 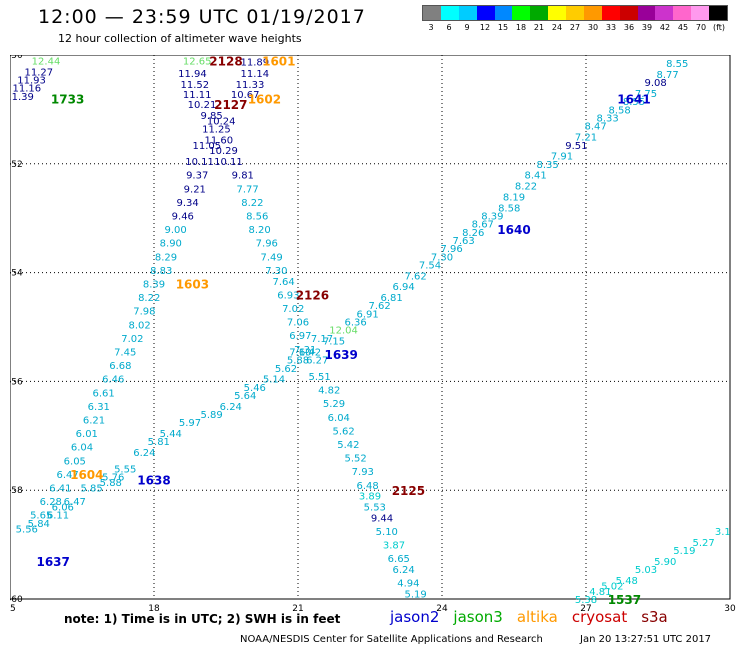 What do you see at coordinates (485, 27) in the screenshot?
I see `legend-label: 12` at bounding box center [485, 27].